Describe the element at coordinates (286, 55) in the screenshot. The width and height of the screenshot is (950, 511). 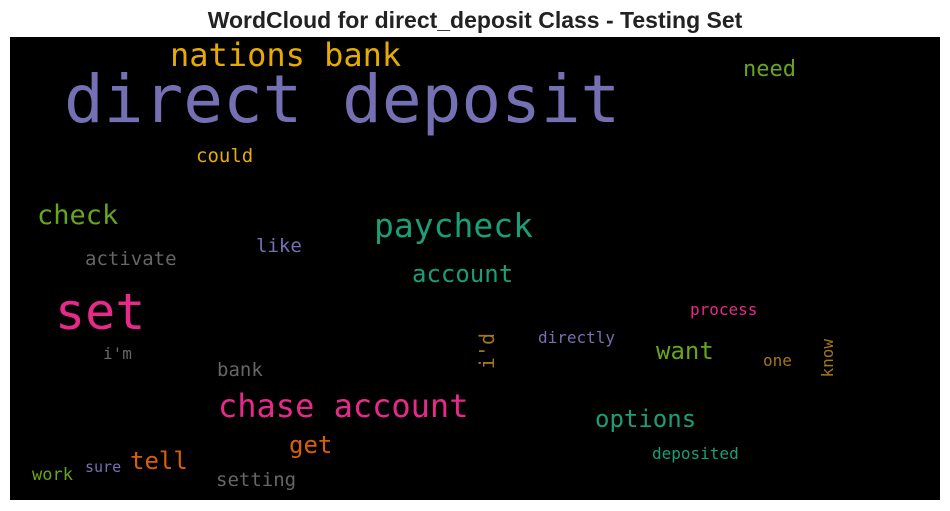
I see `cloud-word: nations bank` at that location.